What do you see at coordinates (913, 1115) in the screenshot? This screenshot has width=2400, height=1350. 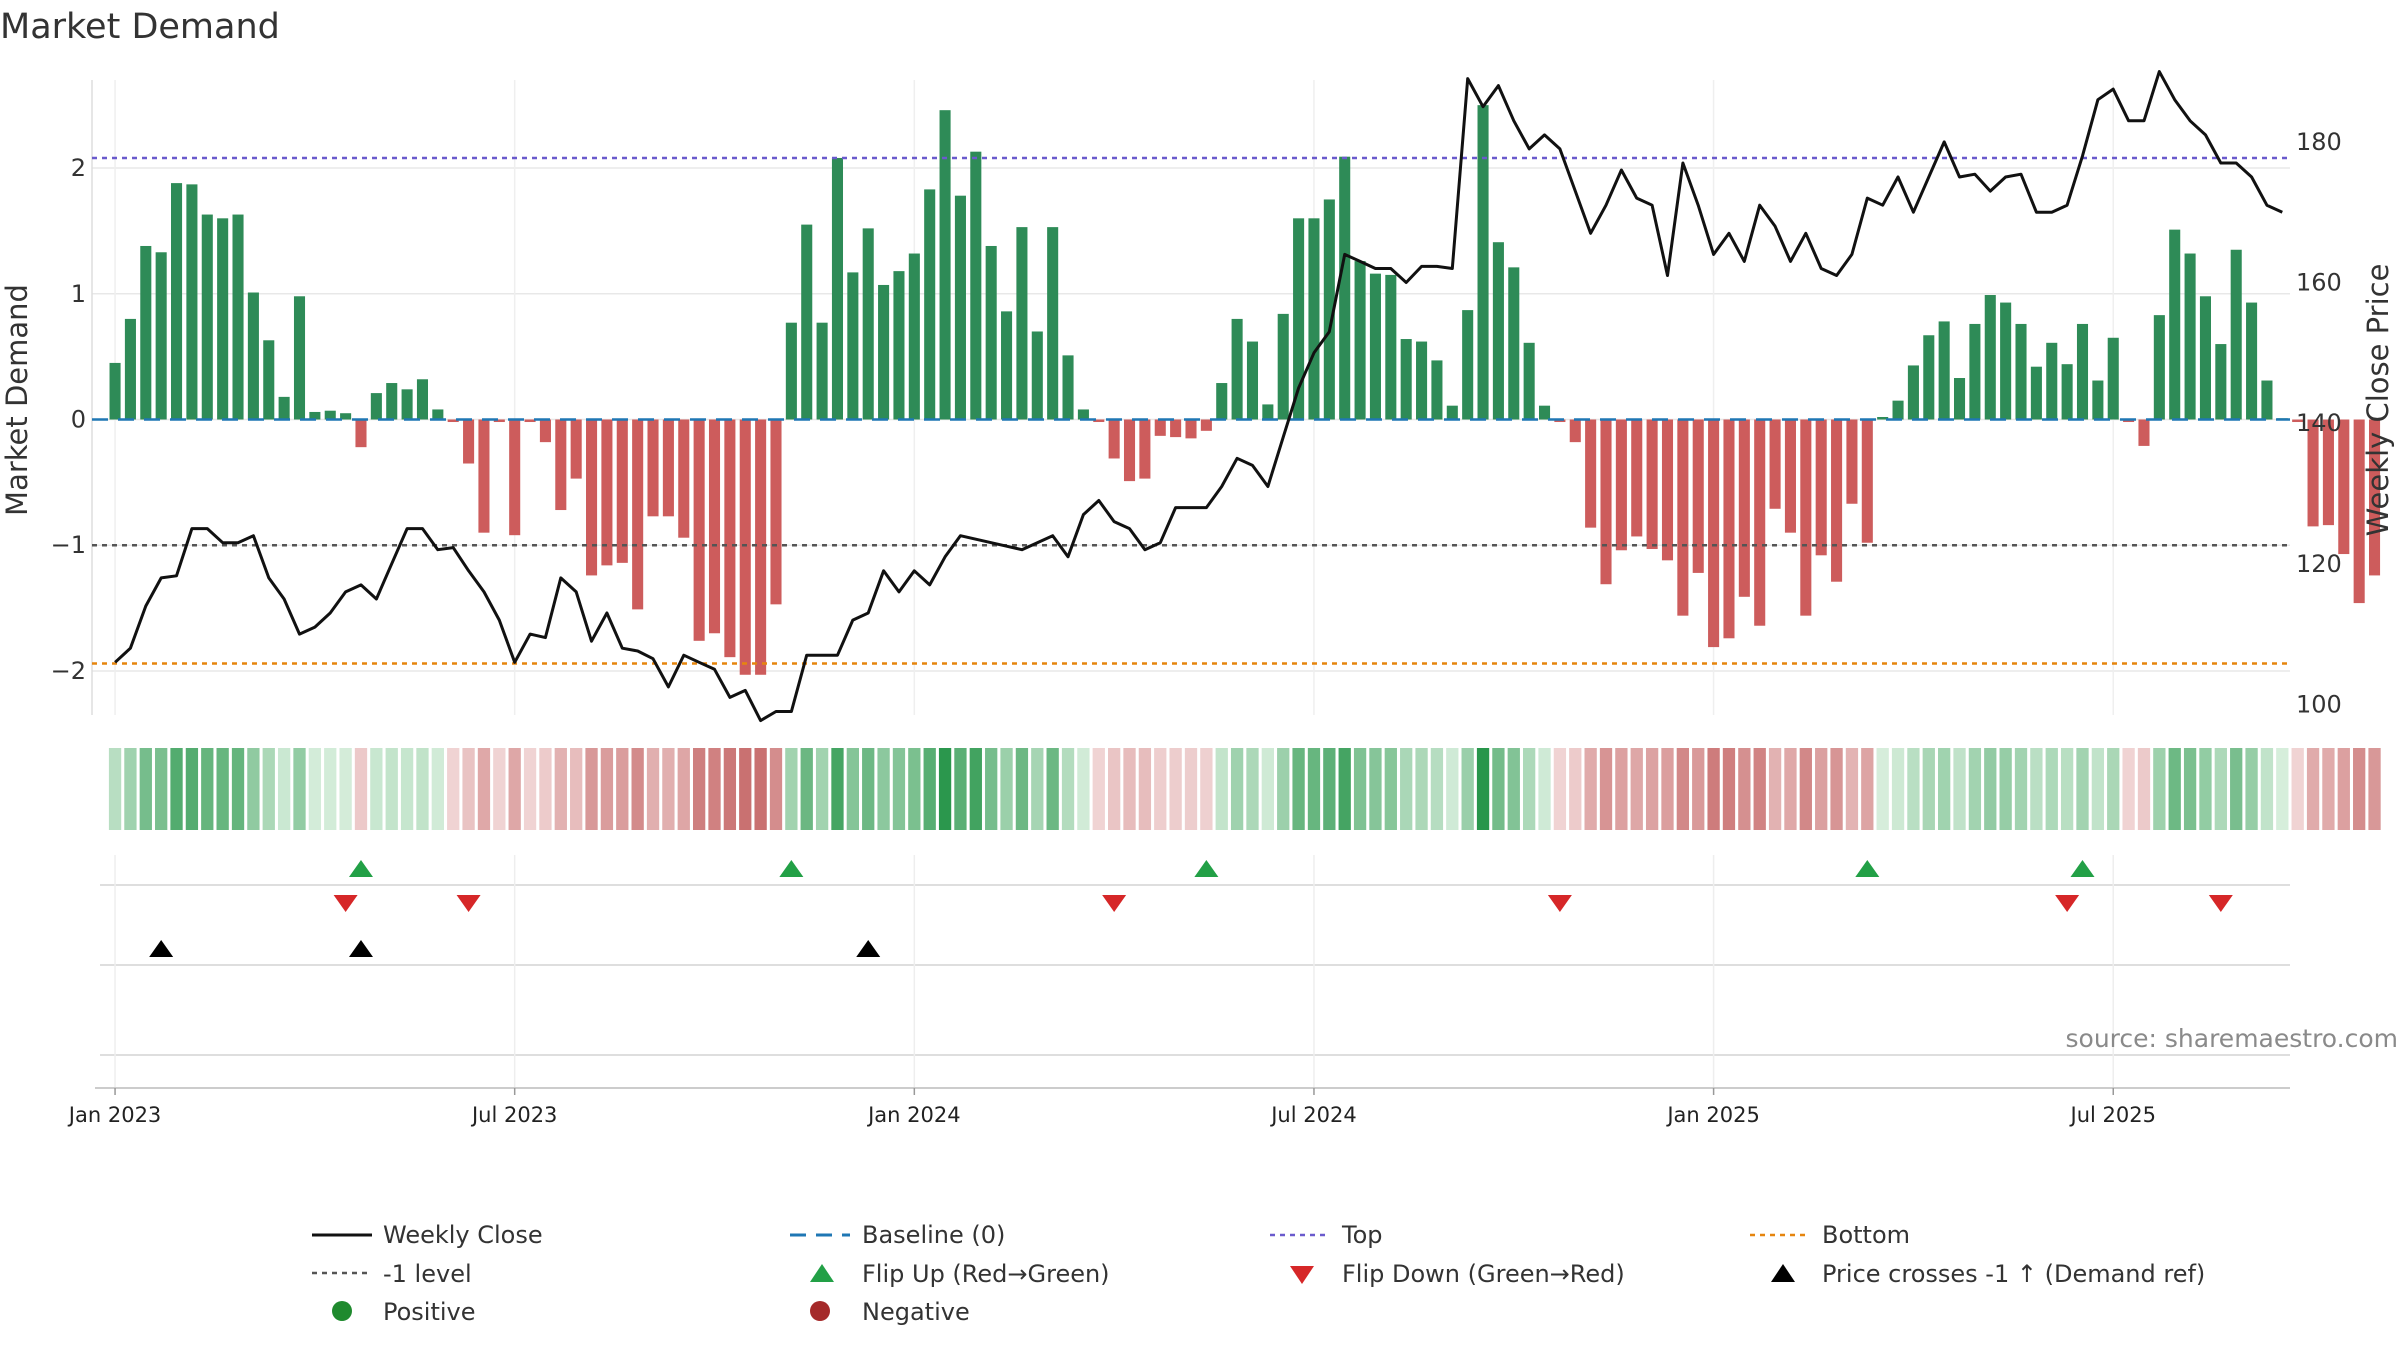 I see `x-tick-label: Jan 2024` at bounding box center [913, 1115].